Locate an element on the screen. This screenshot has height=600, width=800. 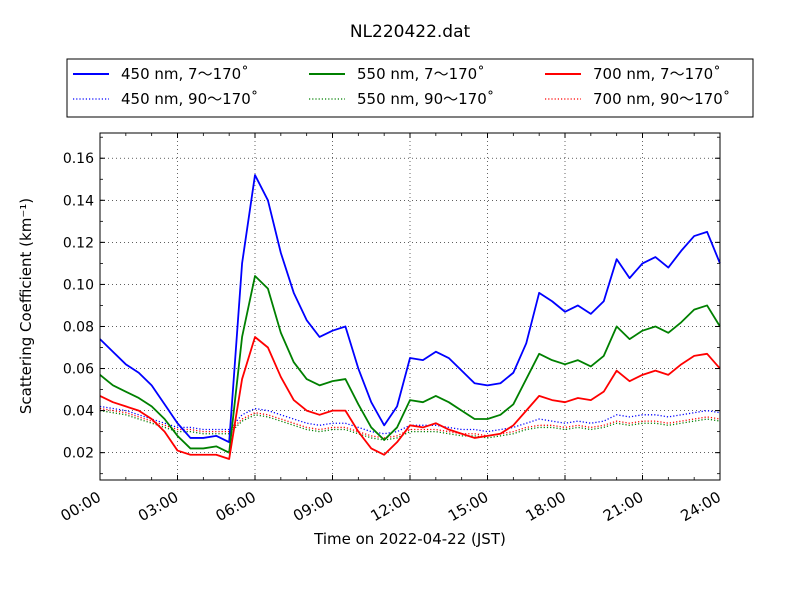
legend-label: 550 nm, 90～170˚ is located at coordinates (425, 99).